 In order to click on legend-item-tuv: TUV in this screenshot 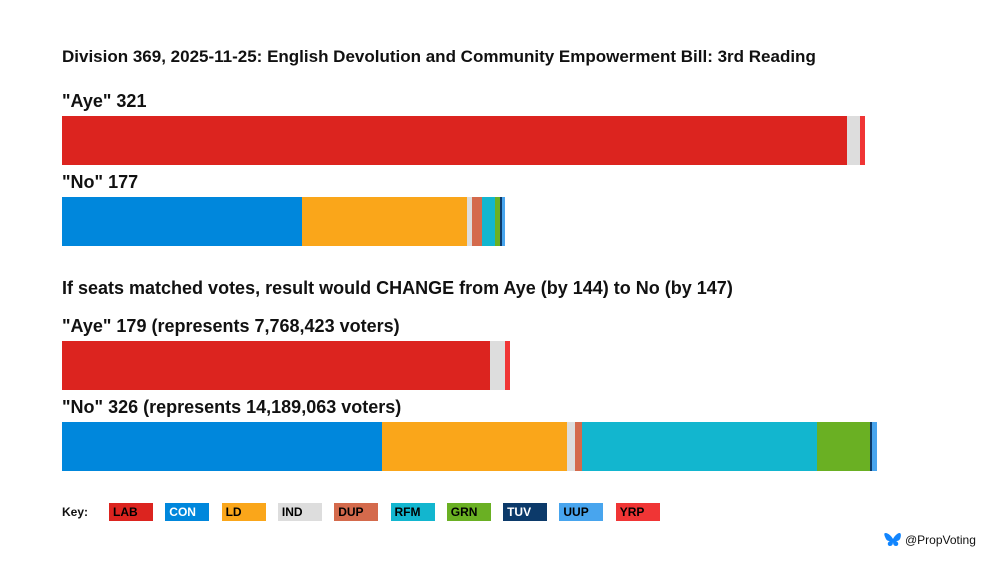, I will do `click(525, 512)`.